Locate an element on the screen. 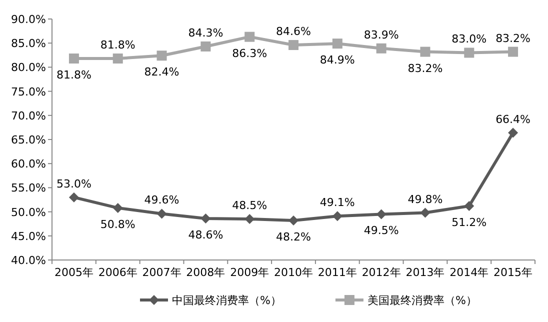 Image resolution: width=548 pixels, height=322 pixels. data-label: 82.4% is located at coordinates (162, 72).